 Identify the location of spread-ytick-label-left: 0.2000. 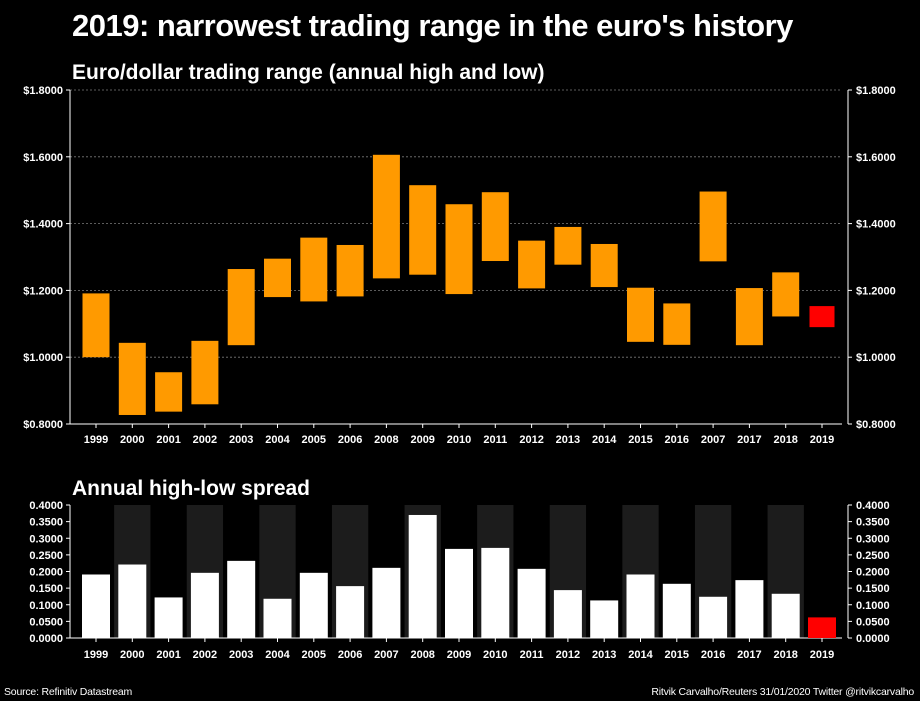
(46, 573).